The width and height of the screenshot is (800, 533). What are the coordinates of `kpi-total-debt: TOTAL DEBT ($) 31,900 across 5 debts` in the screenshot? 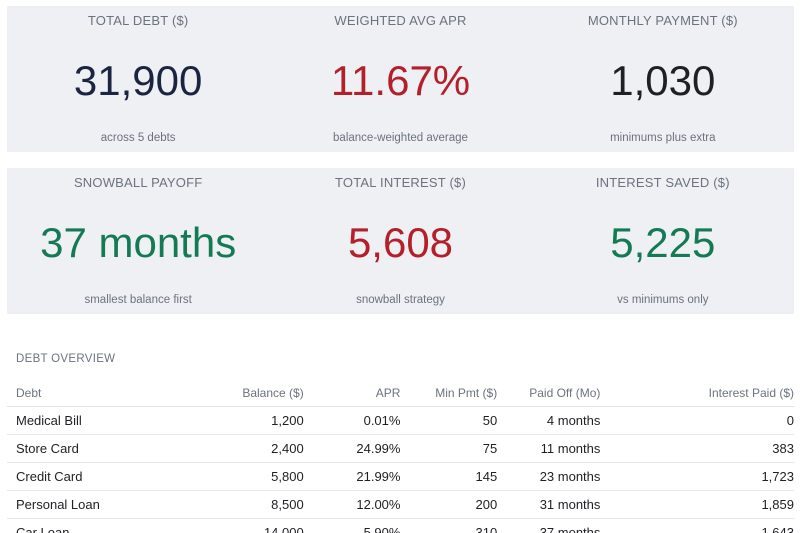 It's located at (138, 79).